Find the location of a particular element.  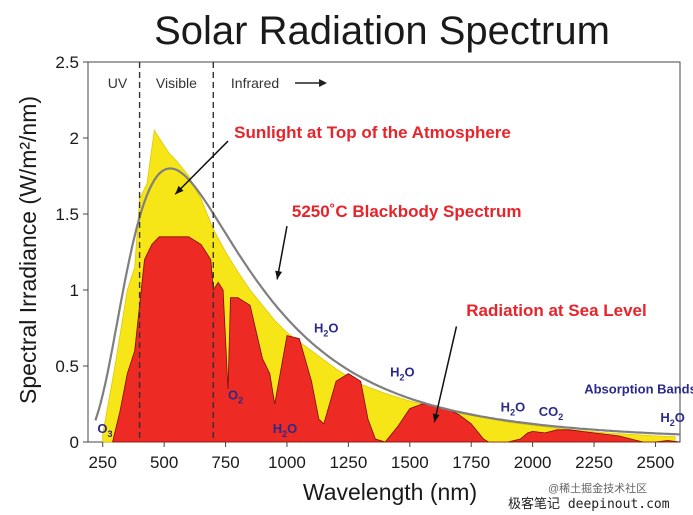

y-axis-title: Spectral Irradiance (W/m²/nm) is located at coordinates (28, 250).